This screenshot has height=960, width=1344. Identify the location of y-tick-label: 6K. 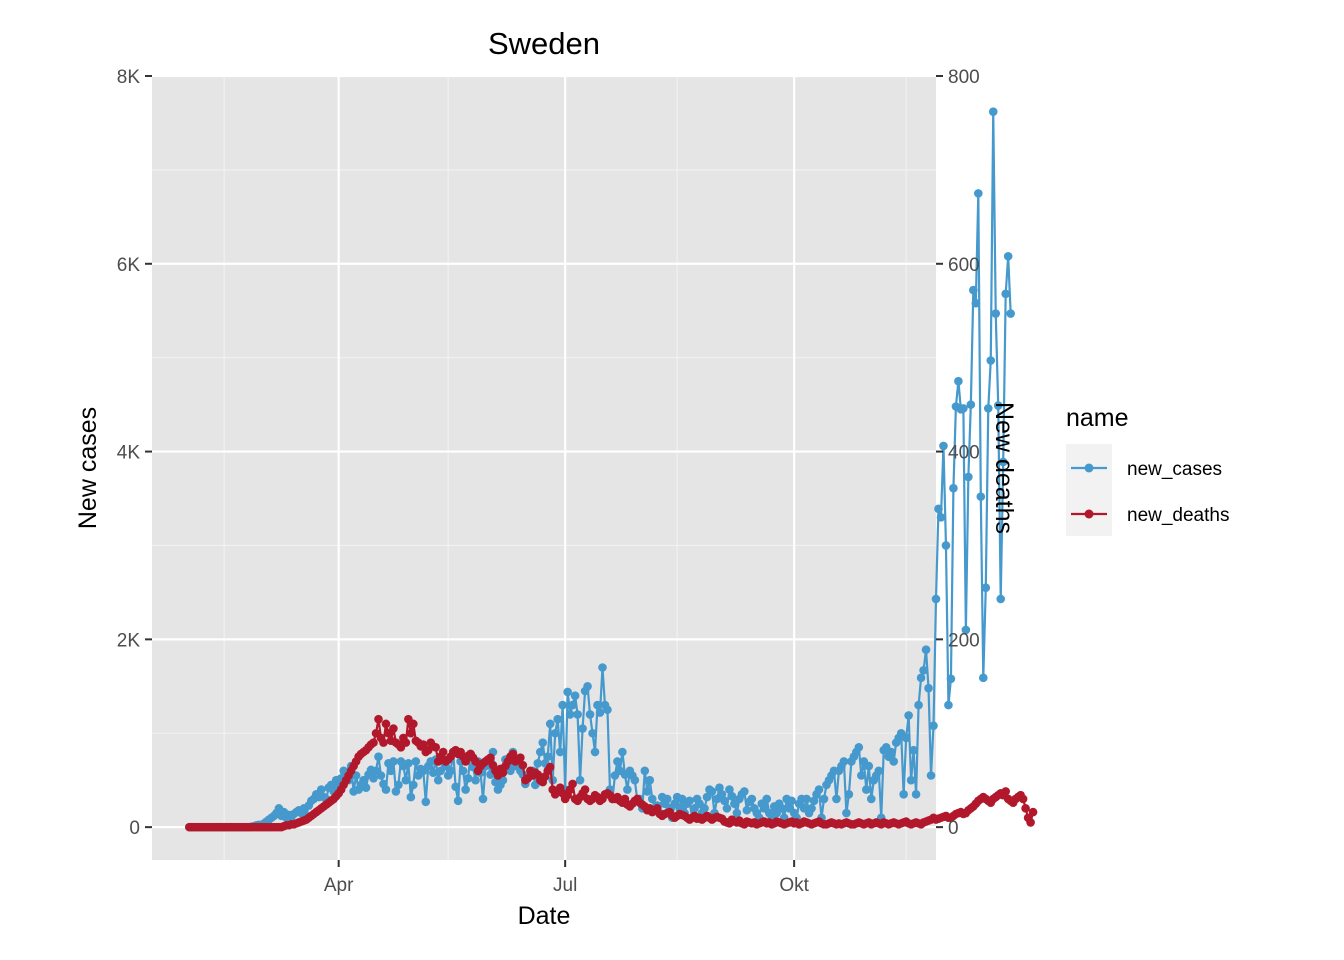
(129, 265).